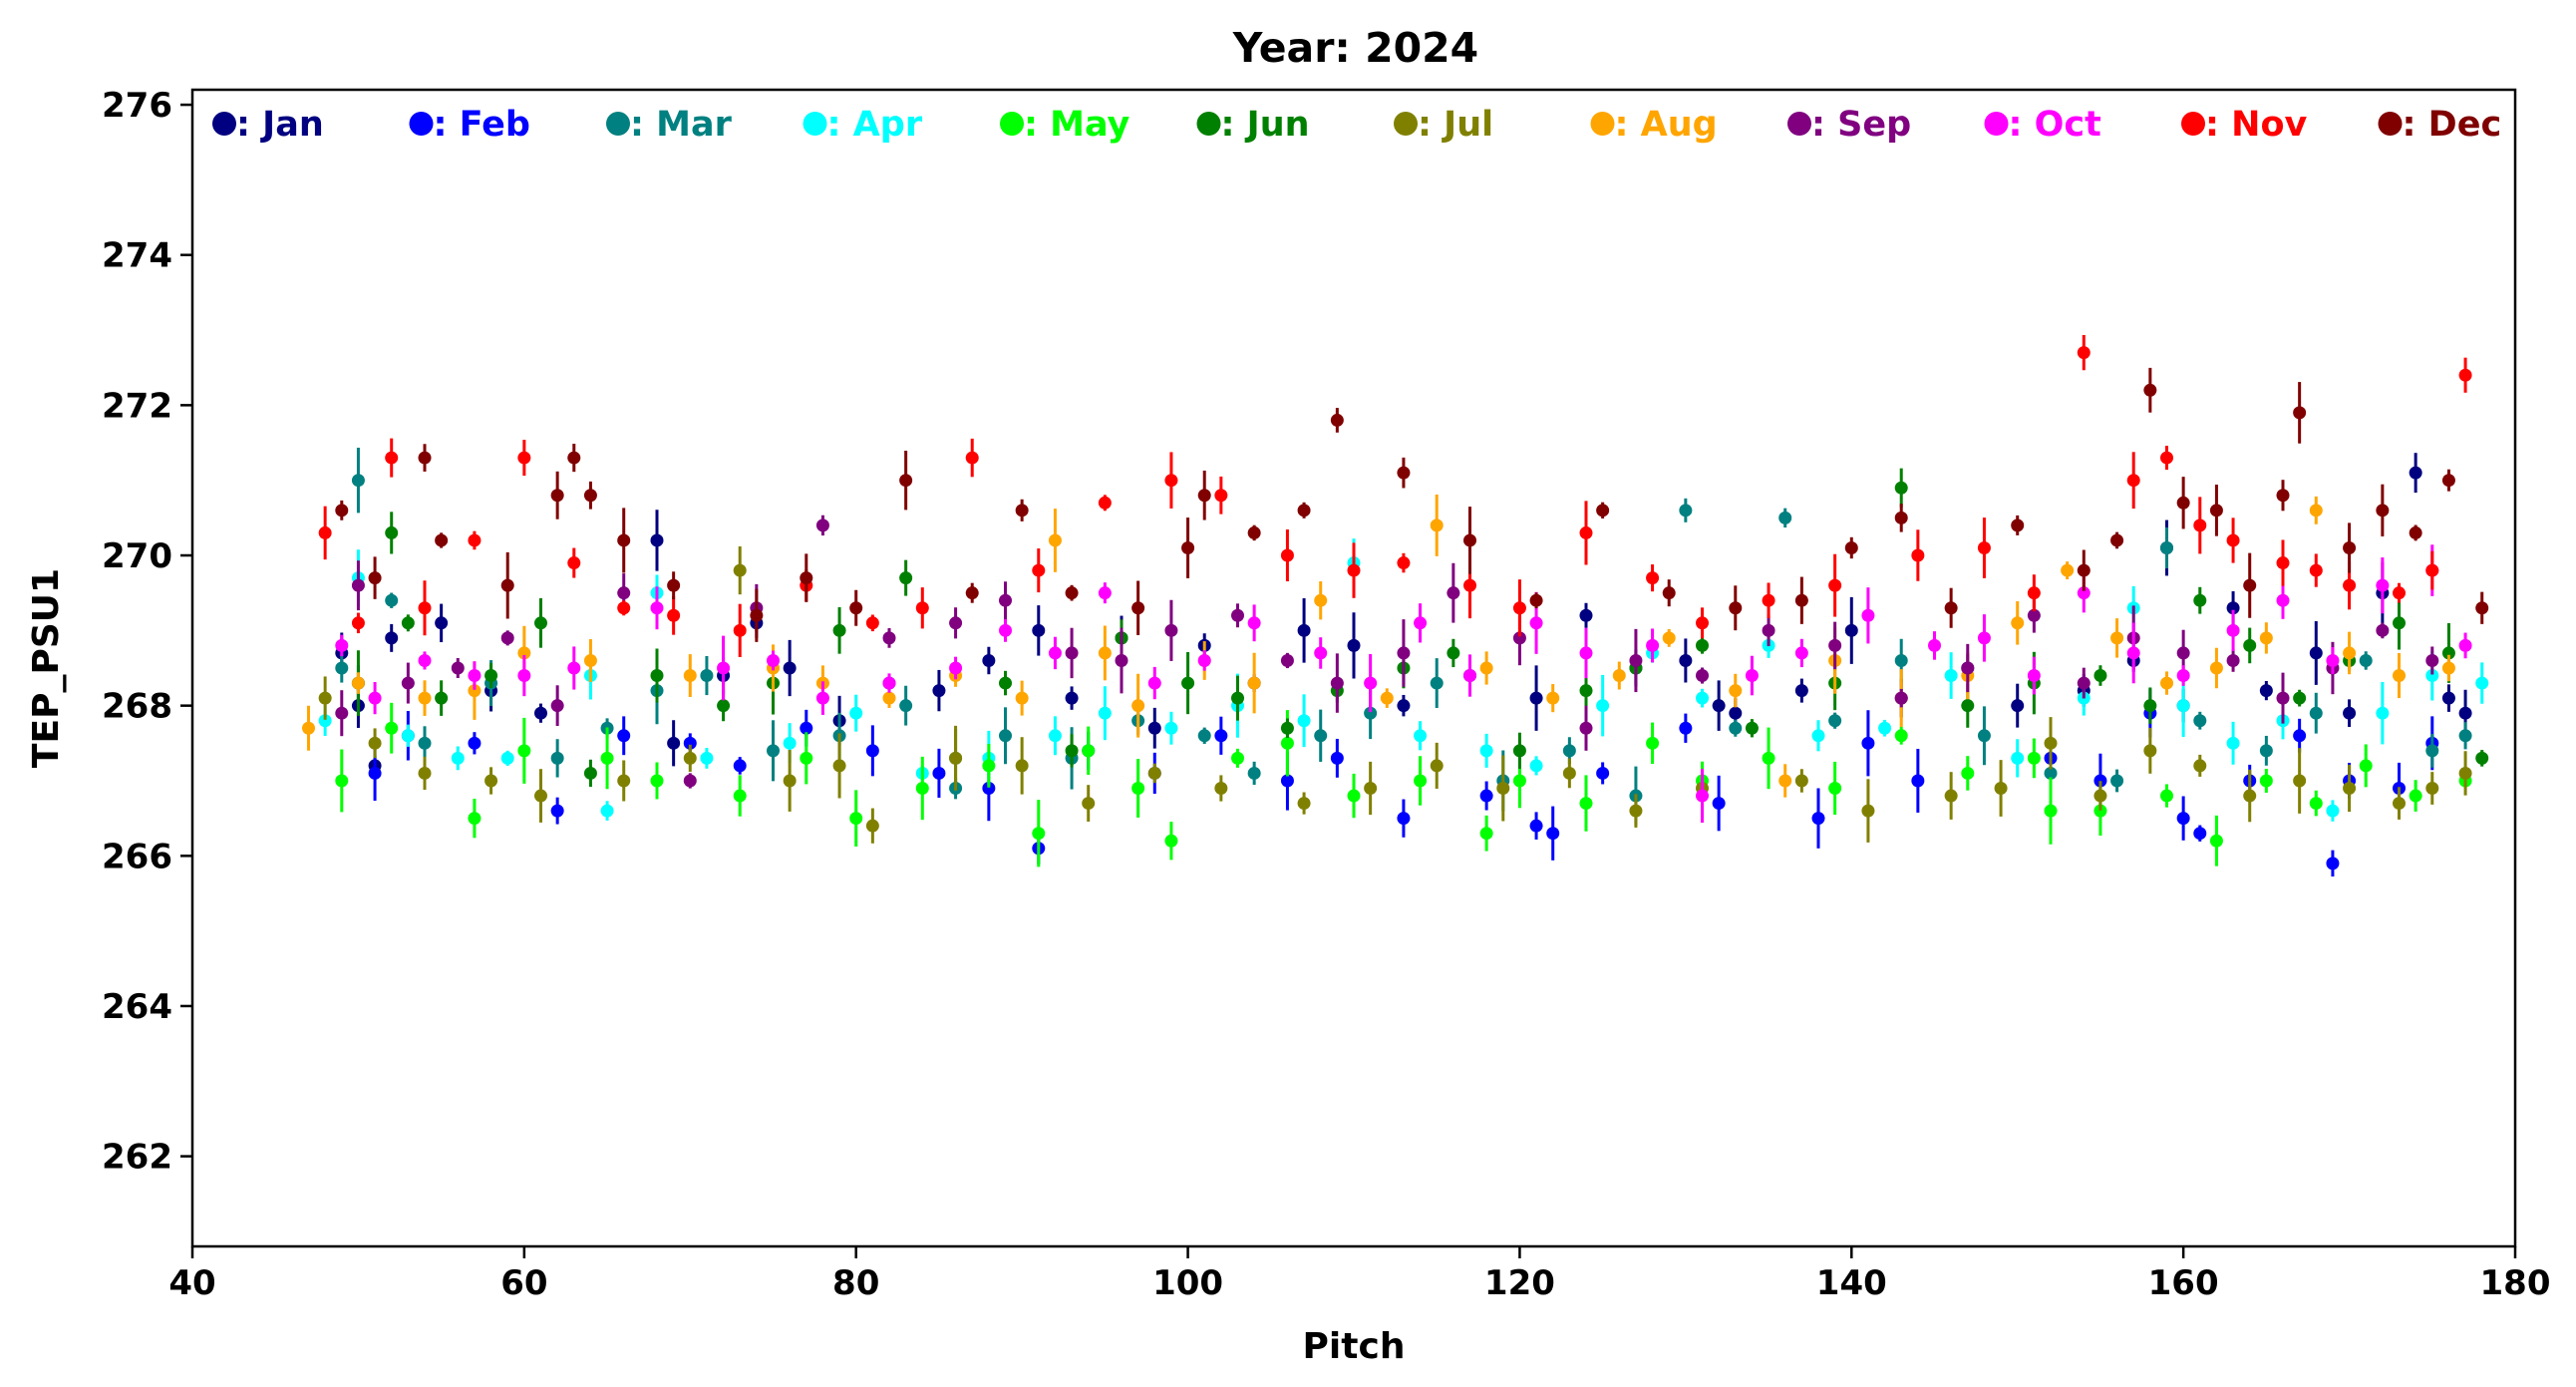  I want to click on chart-title: Year: 2024, so click(1355, 48).